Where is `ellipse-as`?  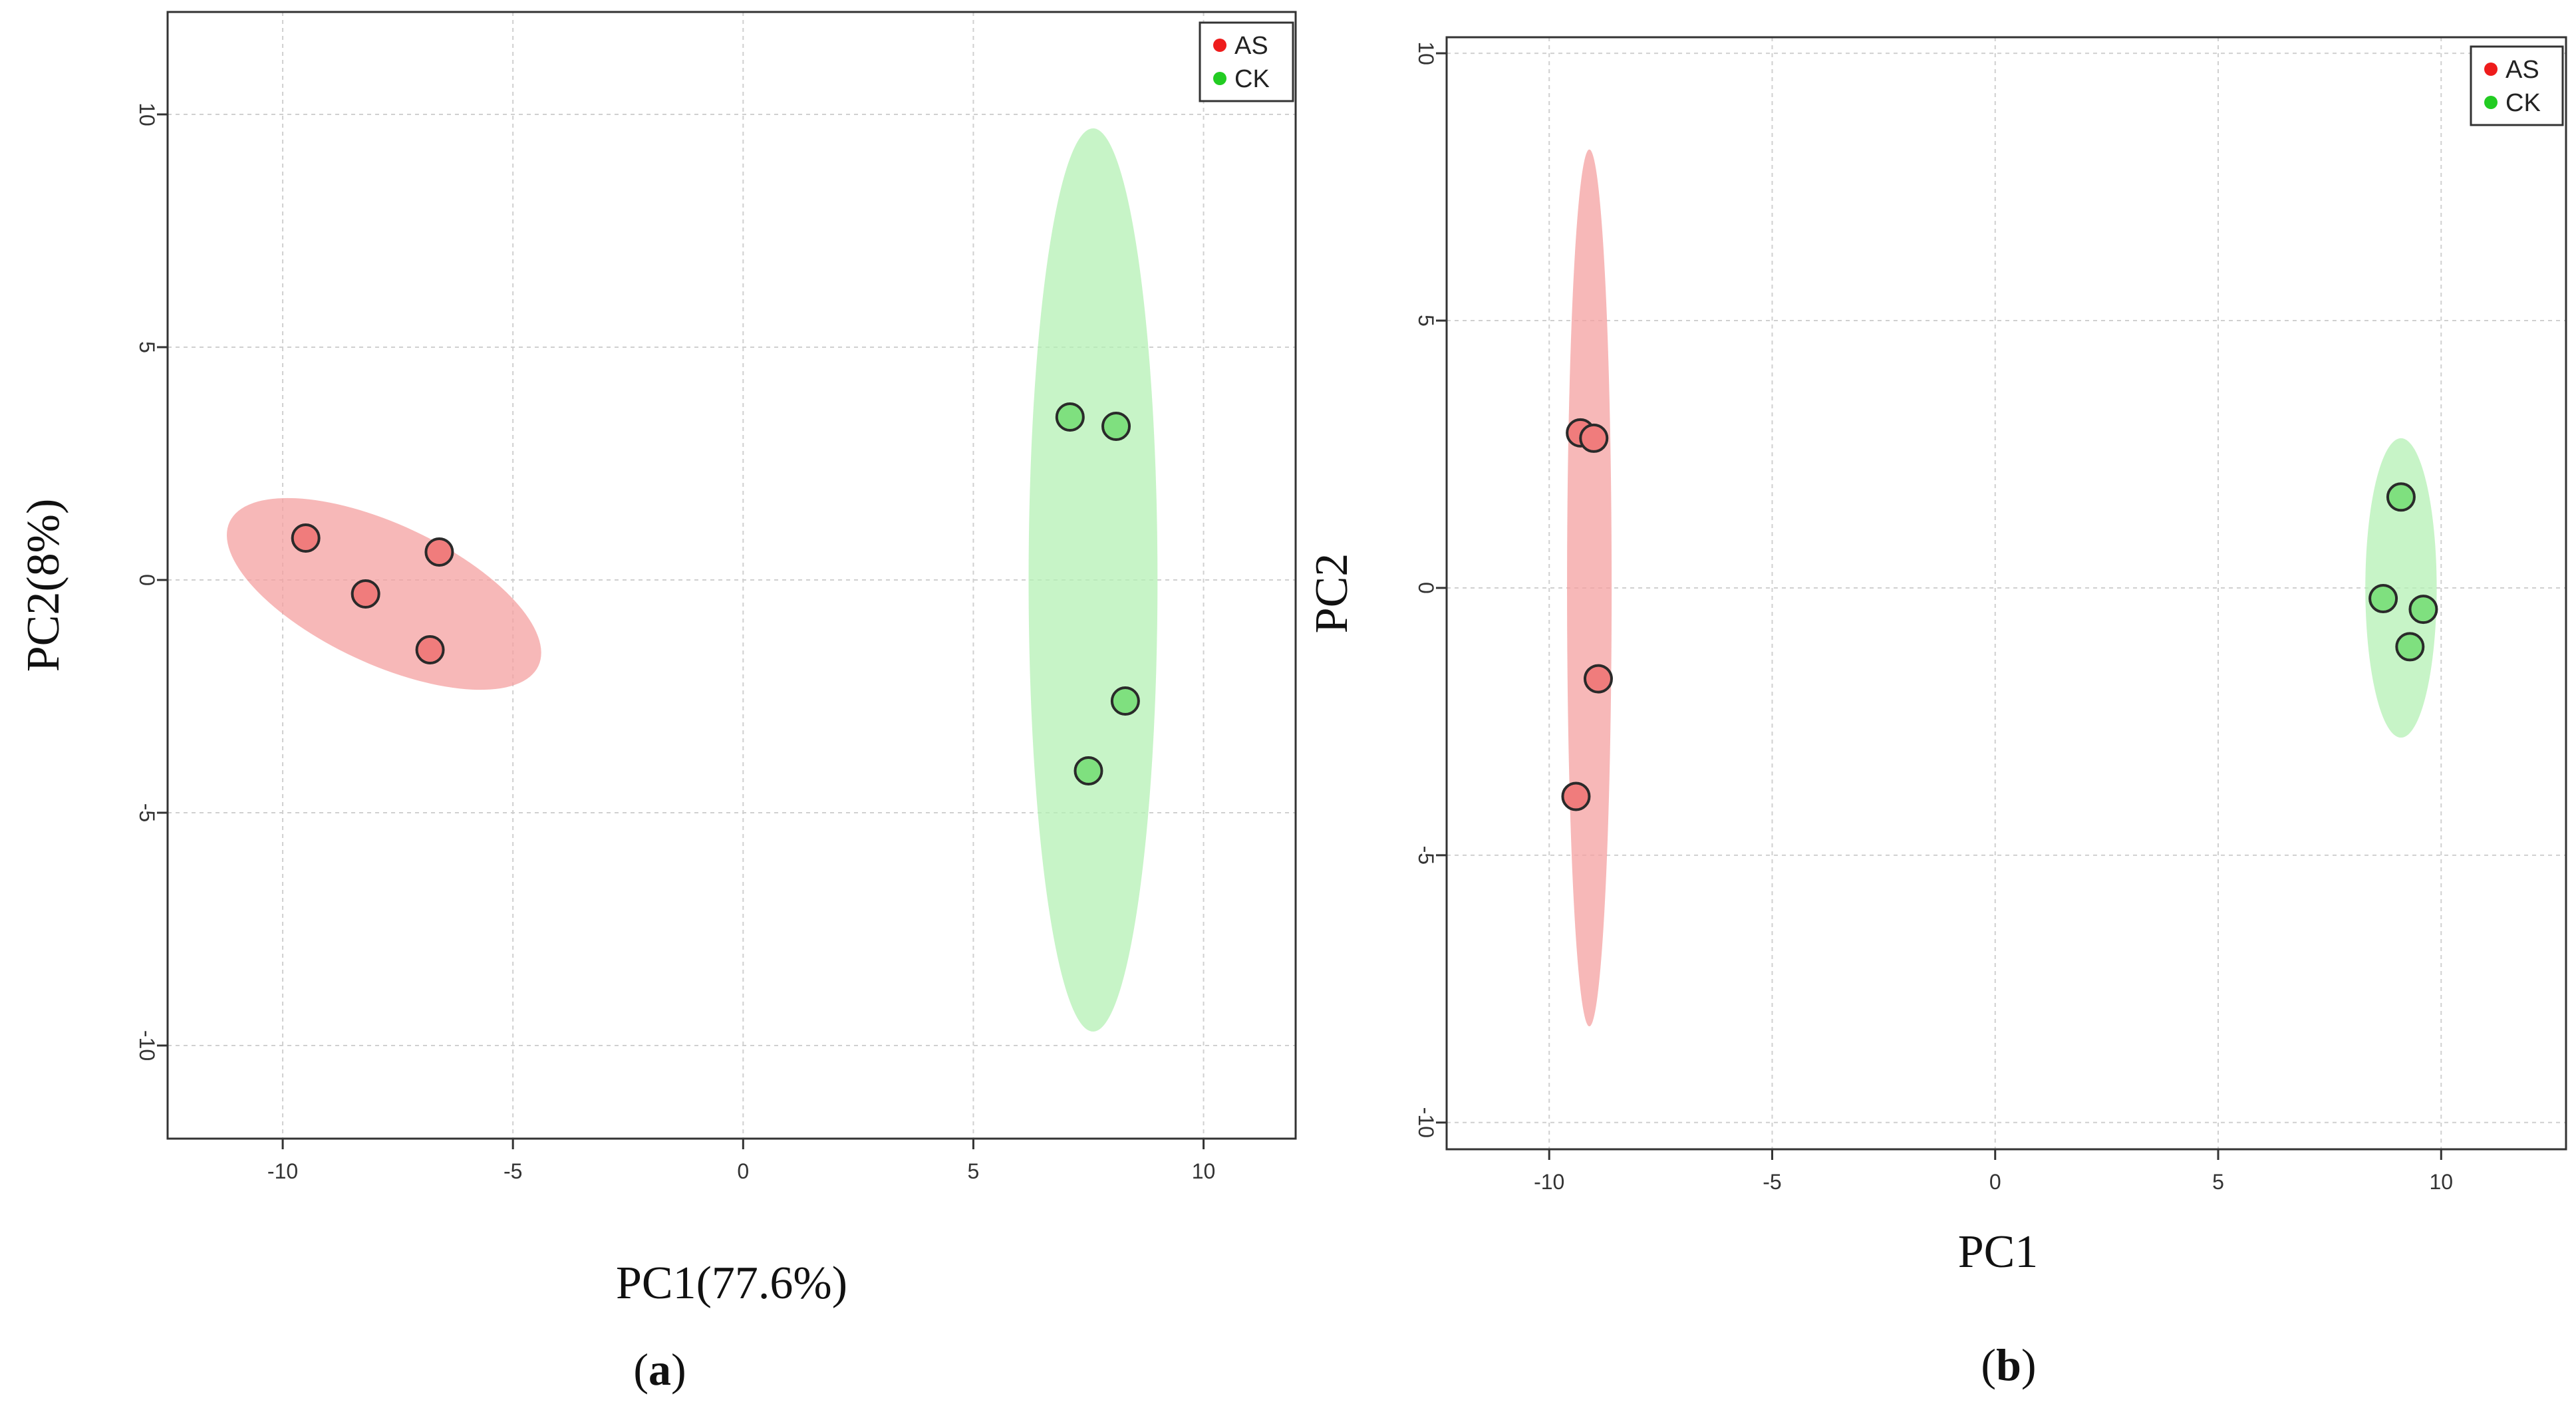 ellipse-as is located at coordinates (1589, 588).